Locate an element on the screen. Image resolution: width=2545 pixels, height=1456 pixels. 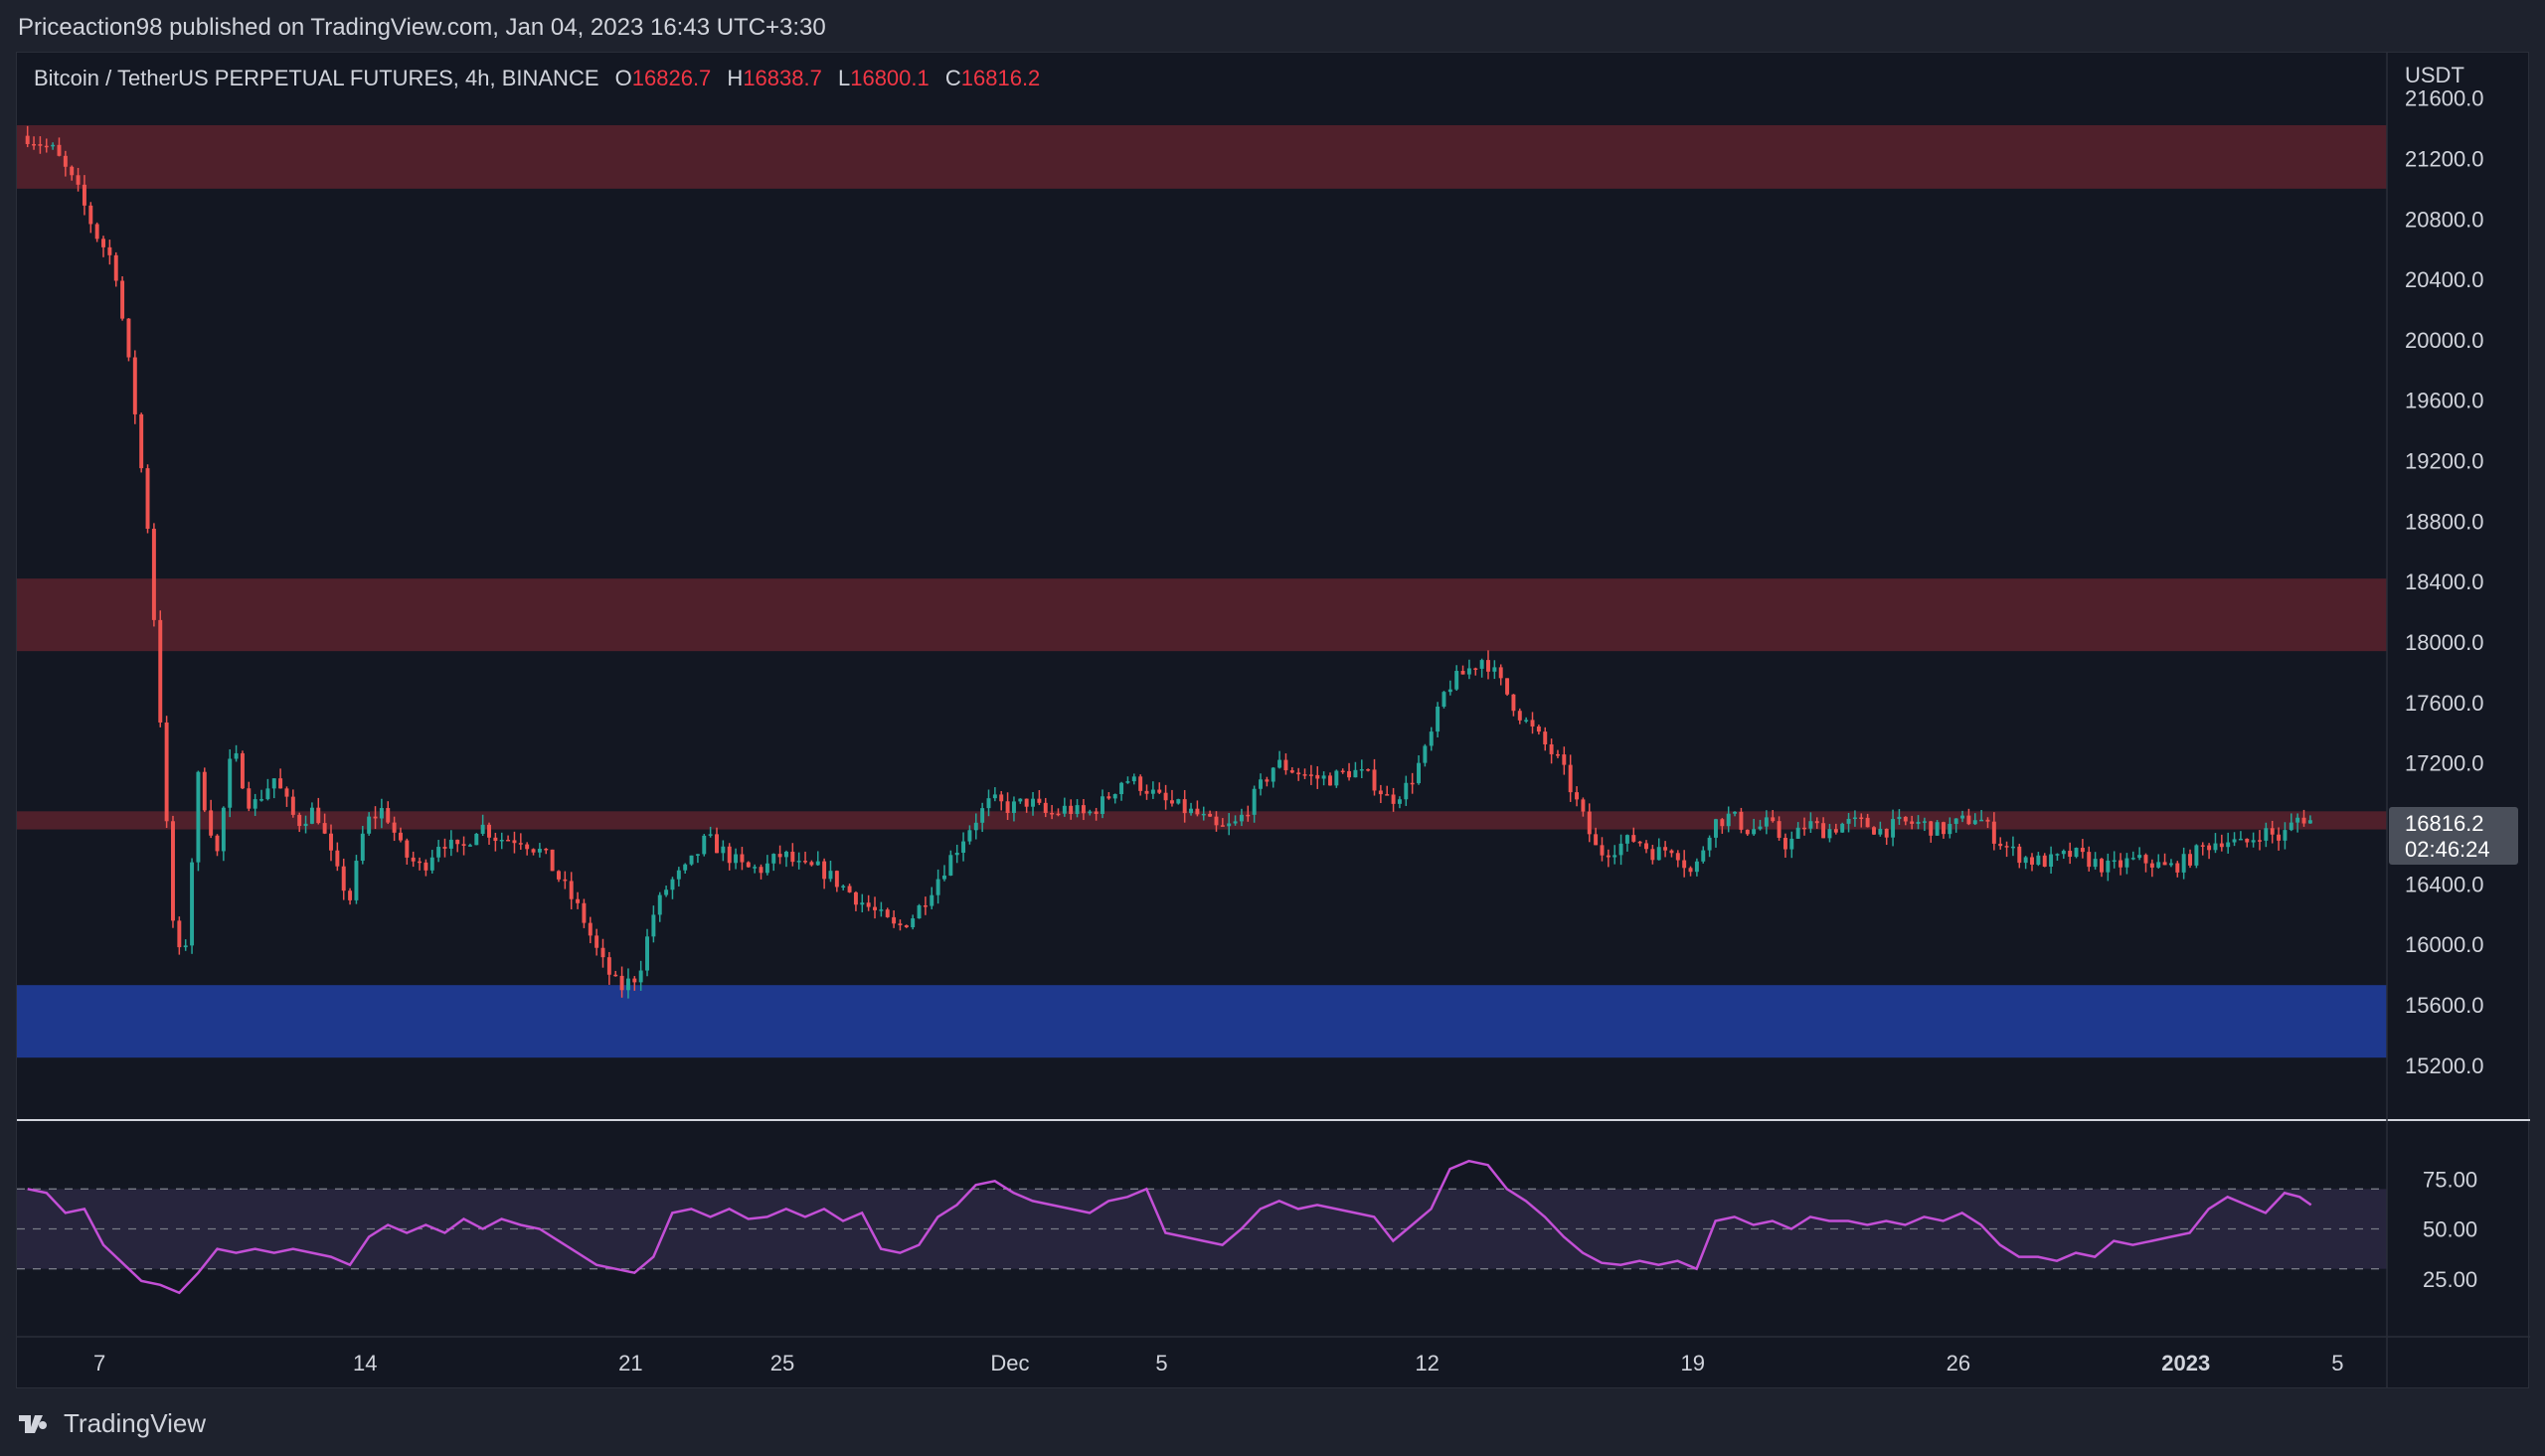
last-price-tag is located at coordinates (2453, 836).